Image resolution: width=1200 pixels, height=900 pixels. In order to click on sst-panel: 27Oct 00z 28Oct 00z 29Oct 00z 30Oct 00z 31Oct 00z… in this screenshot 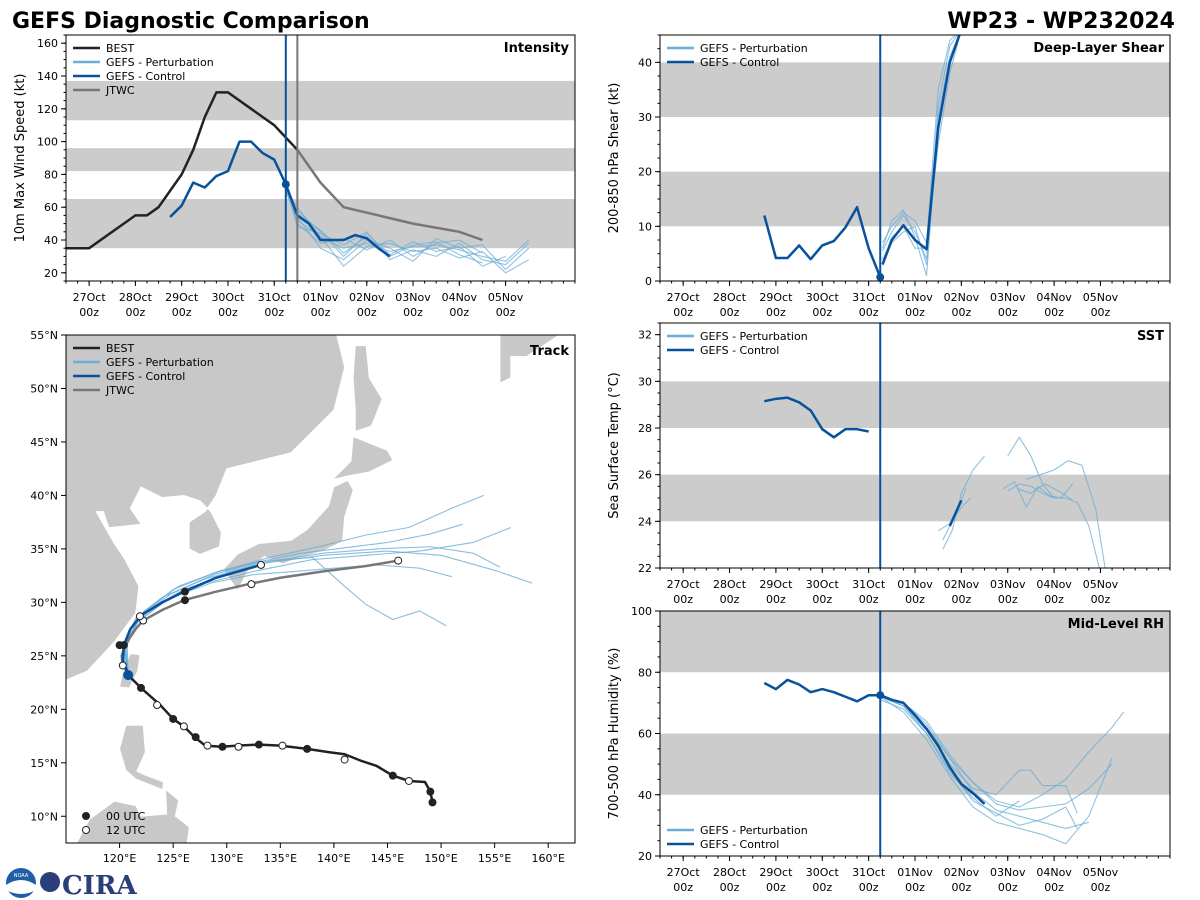, I will do `click(889, 464)`.